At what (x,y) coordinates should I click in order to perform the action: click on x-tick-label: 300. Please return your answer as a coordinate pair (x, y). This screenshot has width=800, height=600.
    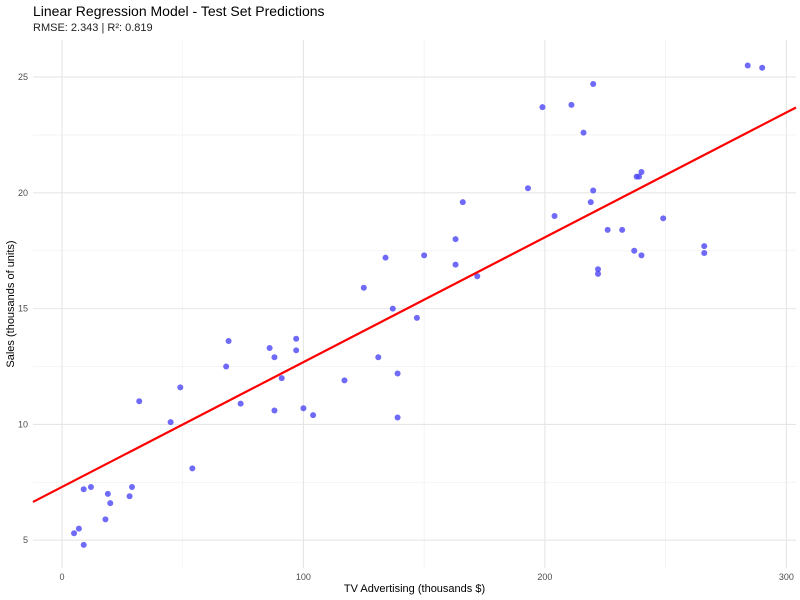
    Looking at the image, I should click on (786, 577).